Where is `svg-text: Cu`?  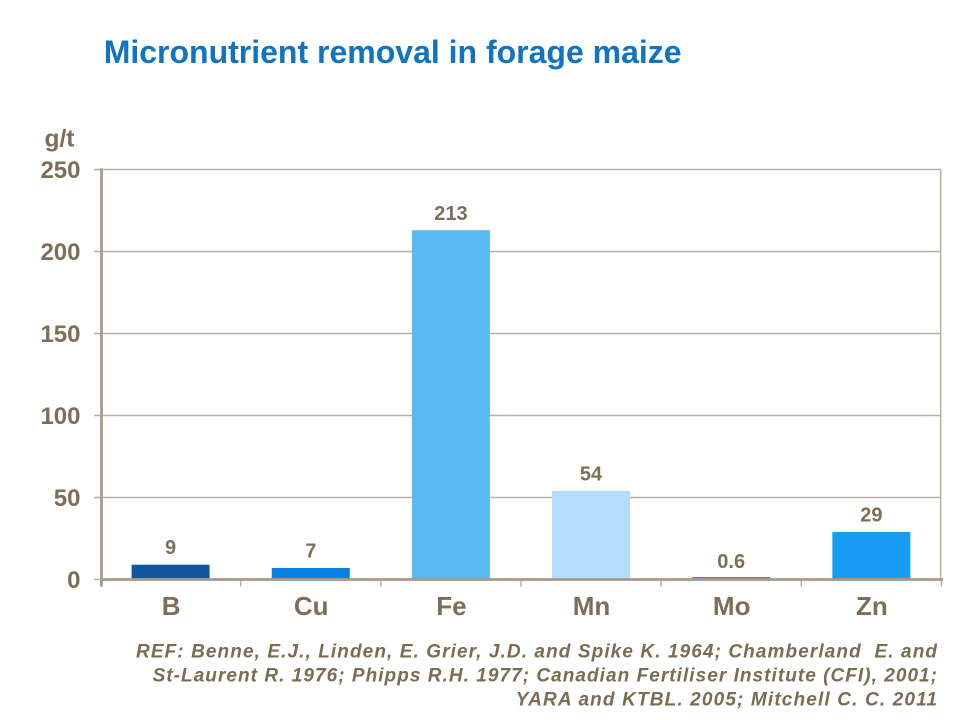 svg-text: Cu is located at coordinates (311, 606).